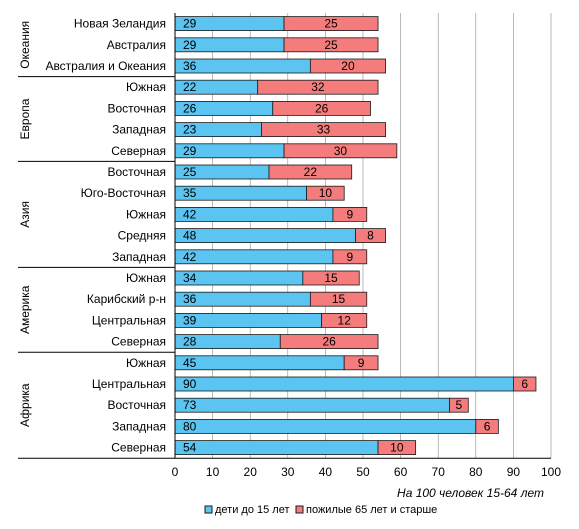 This screenshot has width=579, height=529. Describe the element at coordinates (190, 448) in the screenshot. I see `data-label-children-4-4: 54` at that location.